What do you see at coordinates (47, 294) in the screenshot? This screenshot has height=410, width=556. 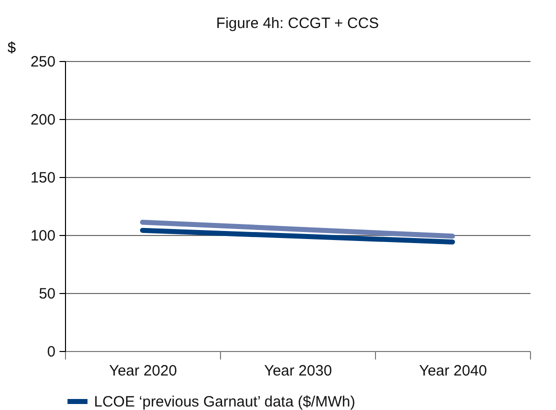 I see `y-tick-label: 50` at bounding box center [47, 294].